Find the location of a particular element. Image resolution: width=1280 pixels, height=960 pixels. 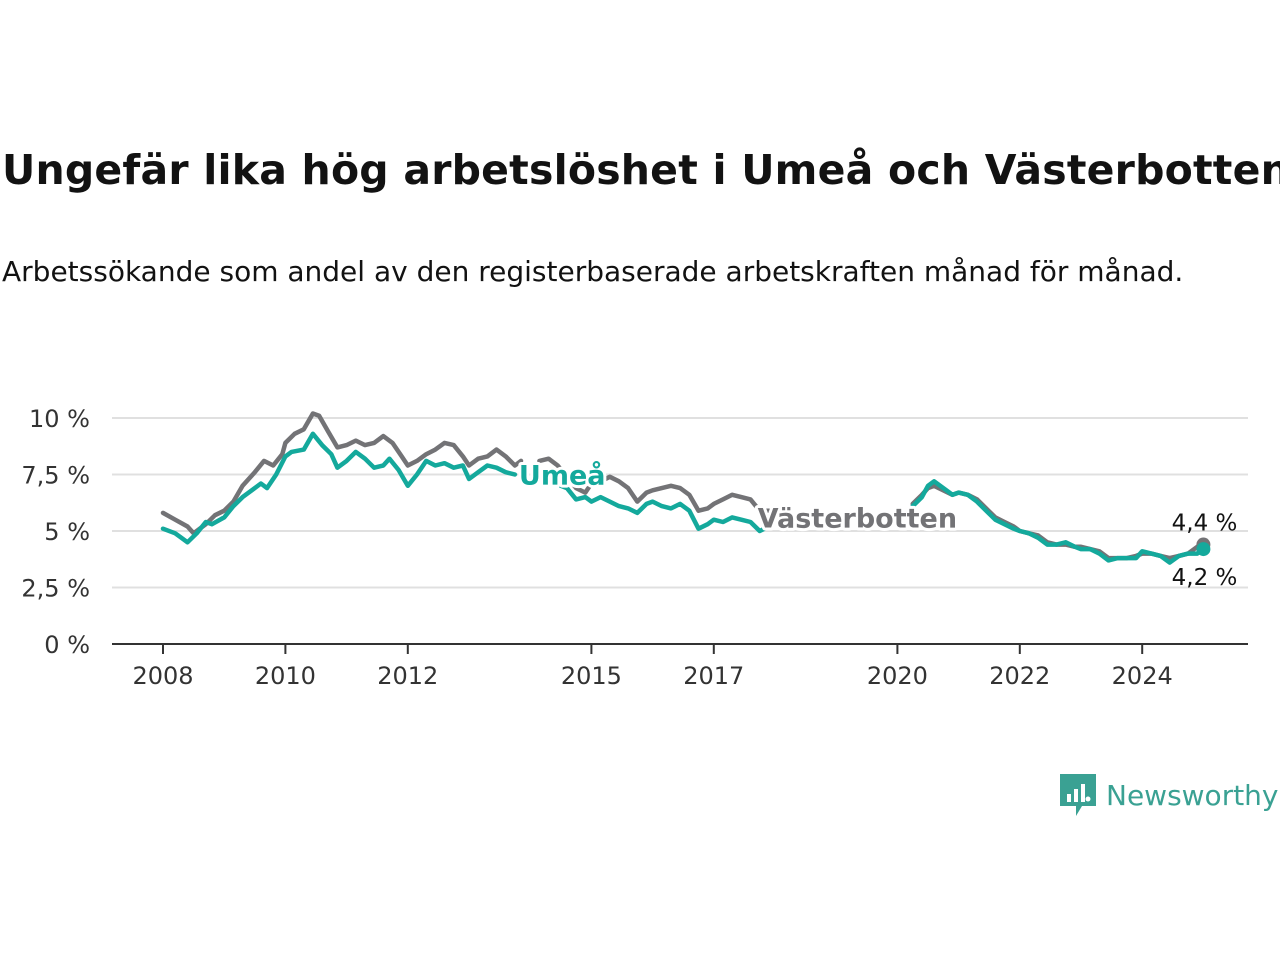

y-tick-label: 7,5 % is located at coordinates (55, 476).